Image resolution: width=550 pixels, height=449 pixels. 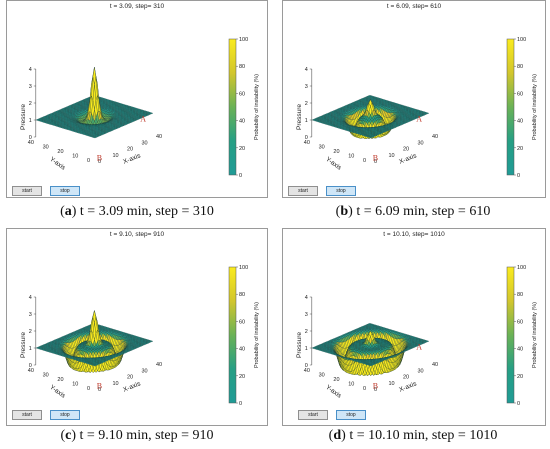 I want to click on time-step-label: t = 3.09, step= 310, so click(x=137, y=6).